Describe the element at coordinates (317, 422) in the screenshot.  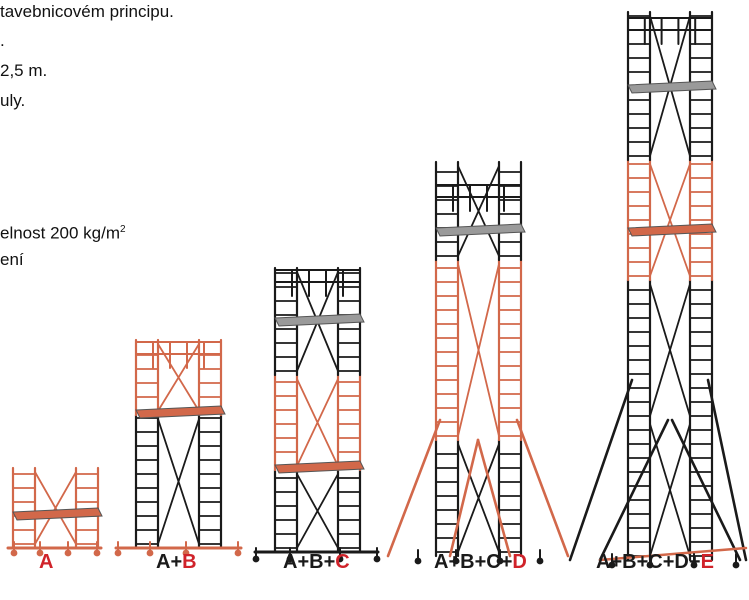
I see `tower-abc-mid-brace` at that location.